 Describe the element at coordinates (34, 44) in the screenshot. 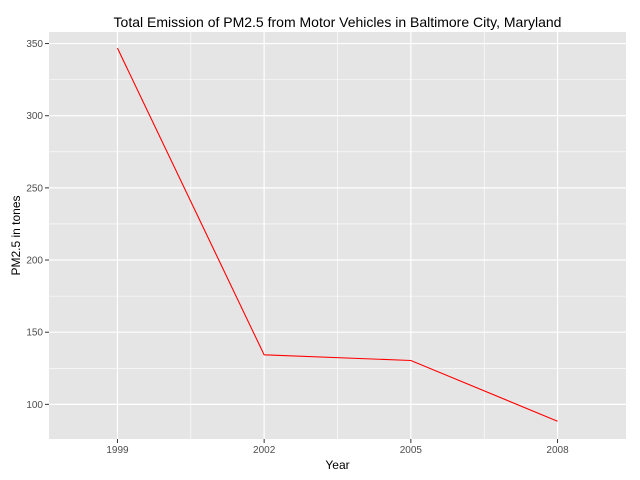

I see `y-tick-label: 350` at that location.